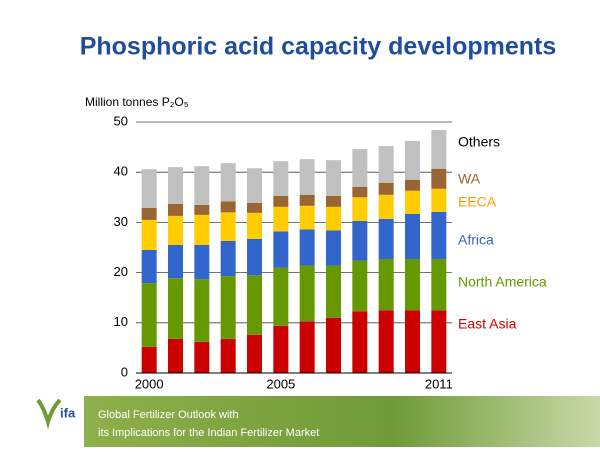 The height and width of the screenshot is (452, 600). Describe the element at coordinates (280, 383) in the screenshot. I see `x-tick-label: 2005` at that location.